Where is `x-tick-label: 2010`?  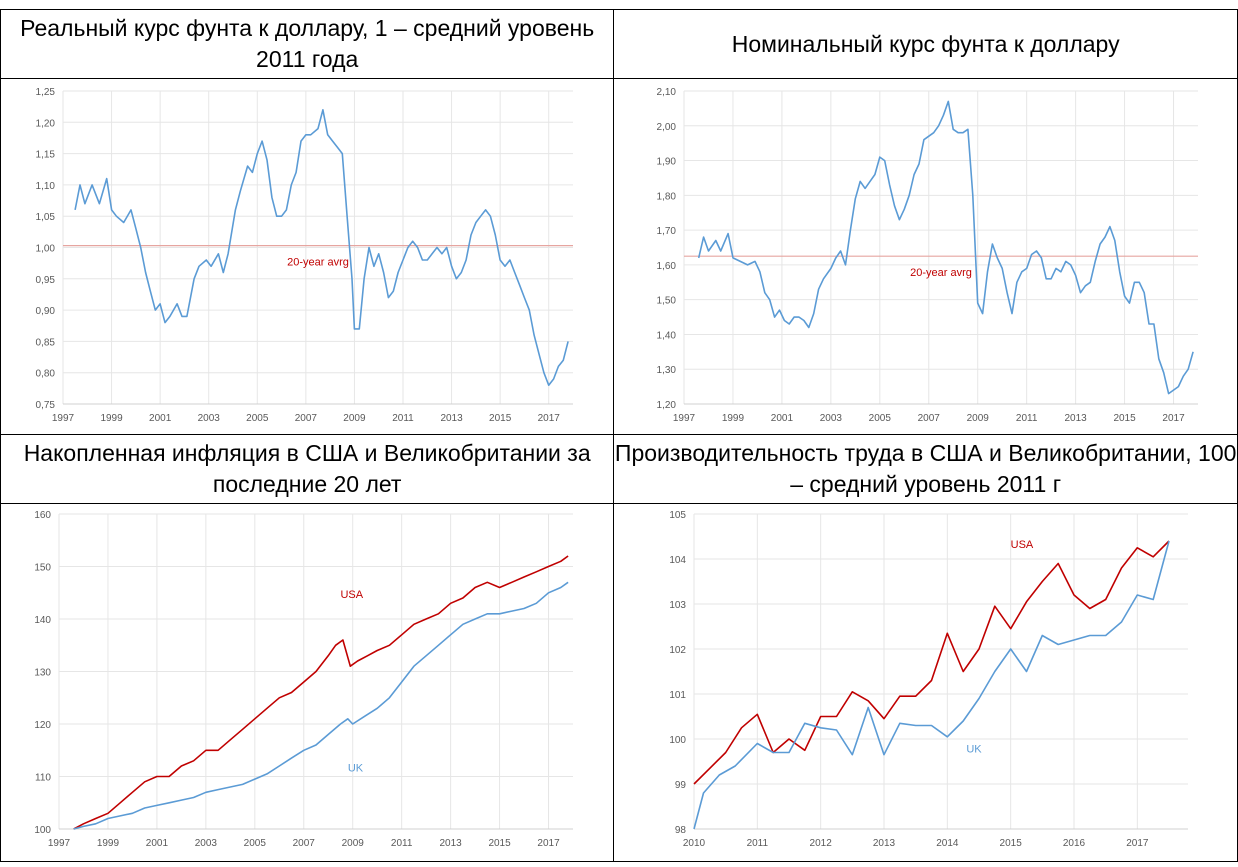
x-tick-label: 2010 is located at coordinates (694, 843).